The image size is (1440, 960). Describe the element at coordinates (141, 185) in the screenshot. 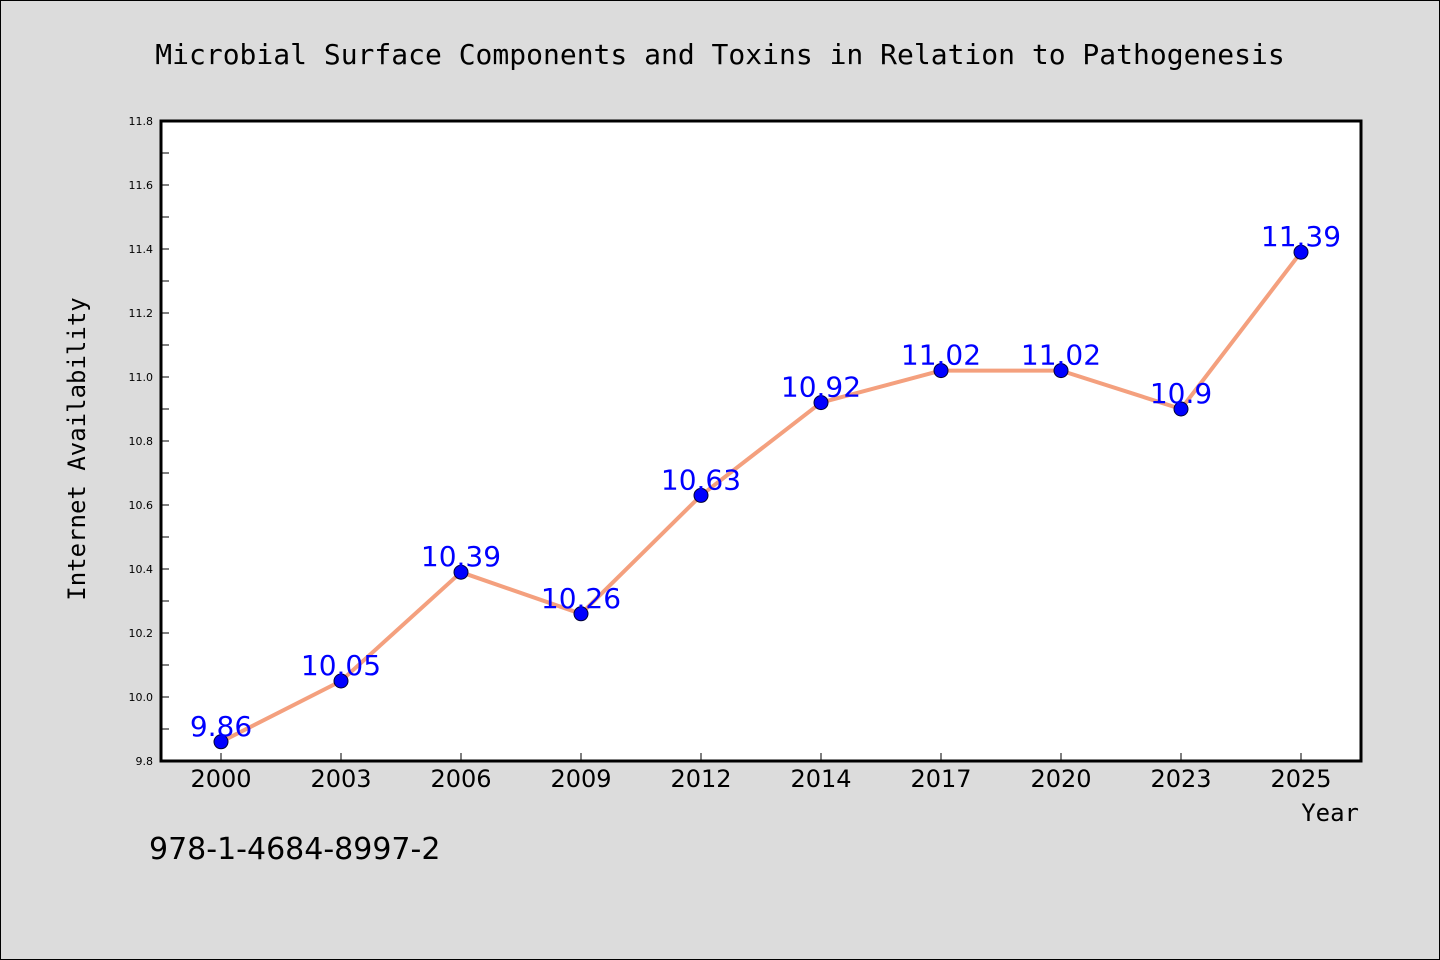

I see `y-tick-label: 11.6` at that location.